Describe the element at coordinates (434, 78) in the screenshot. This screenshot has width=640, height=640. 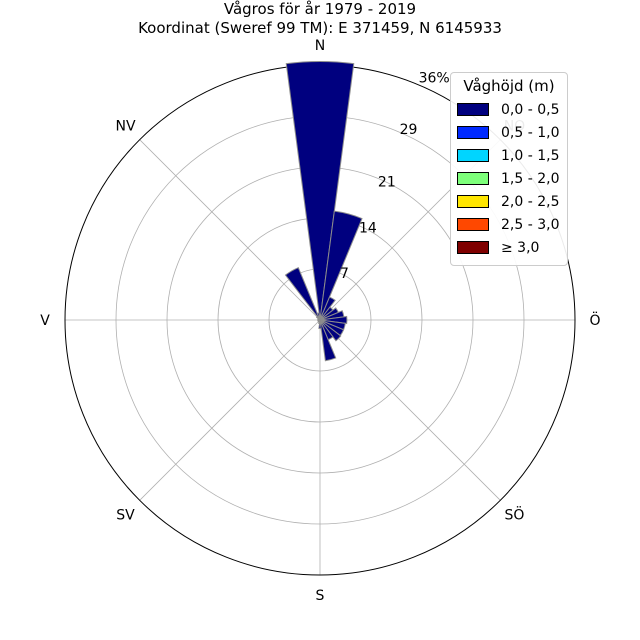
I see `radial-tick-label: 36%` at that location.